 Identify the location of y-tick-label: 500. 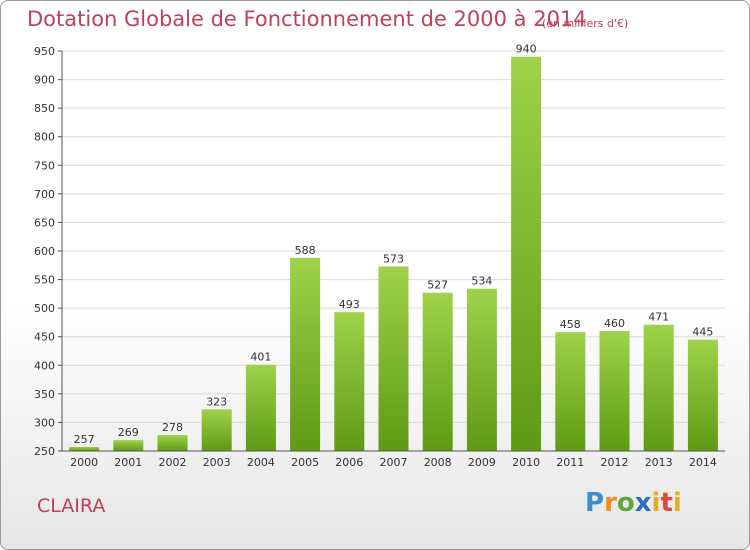
(44, 308).